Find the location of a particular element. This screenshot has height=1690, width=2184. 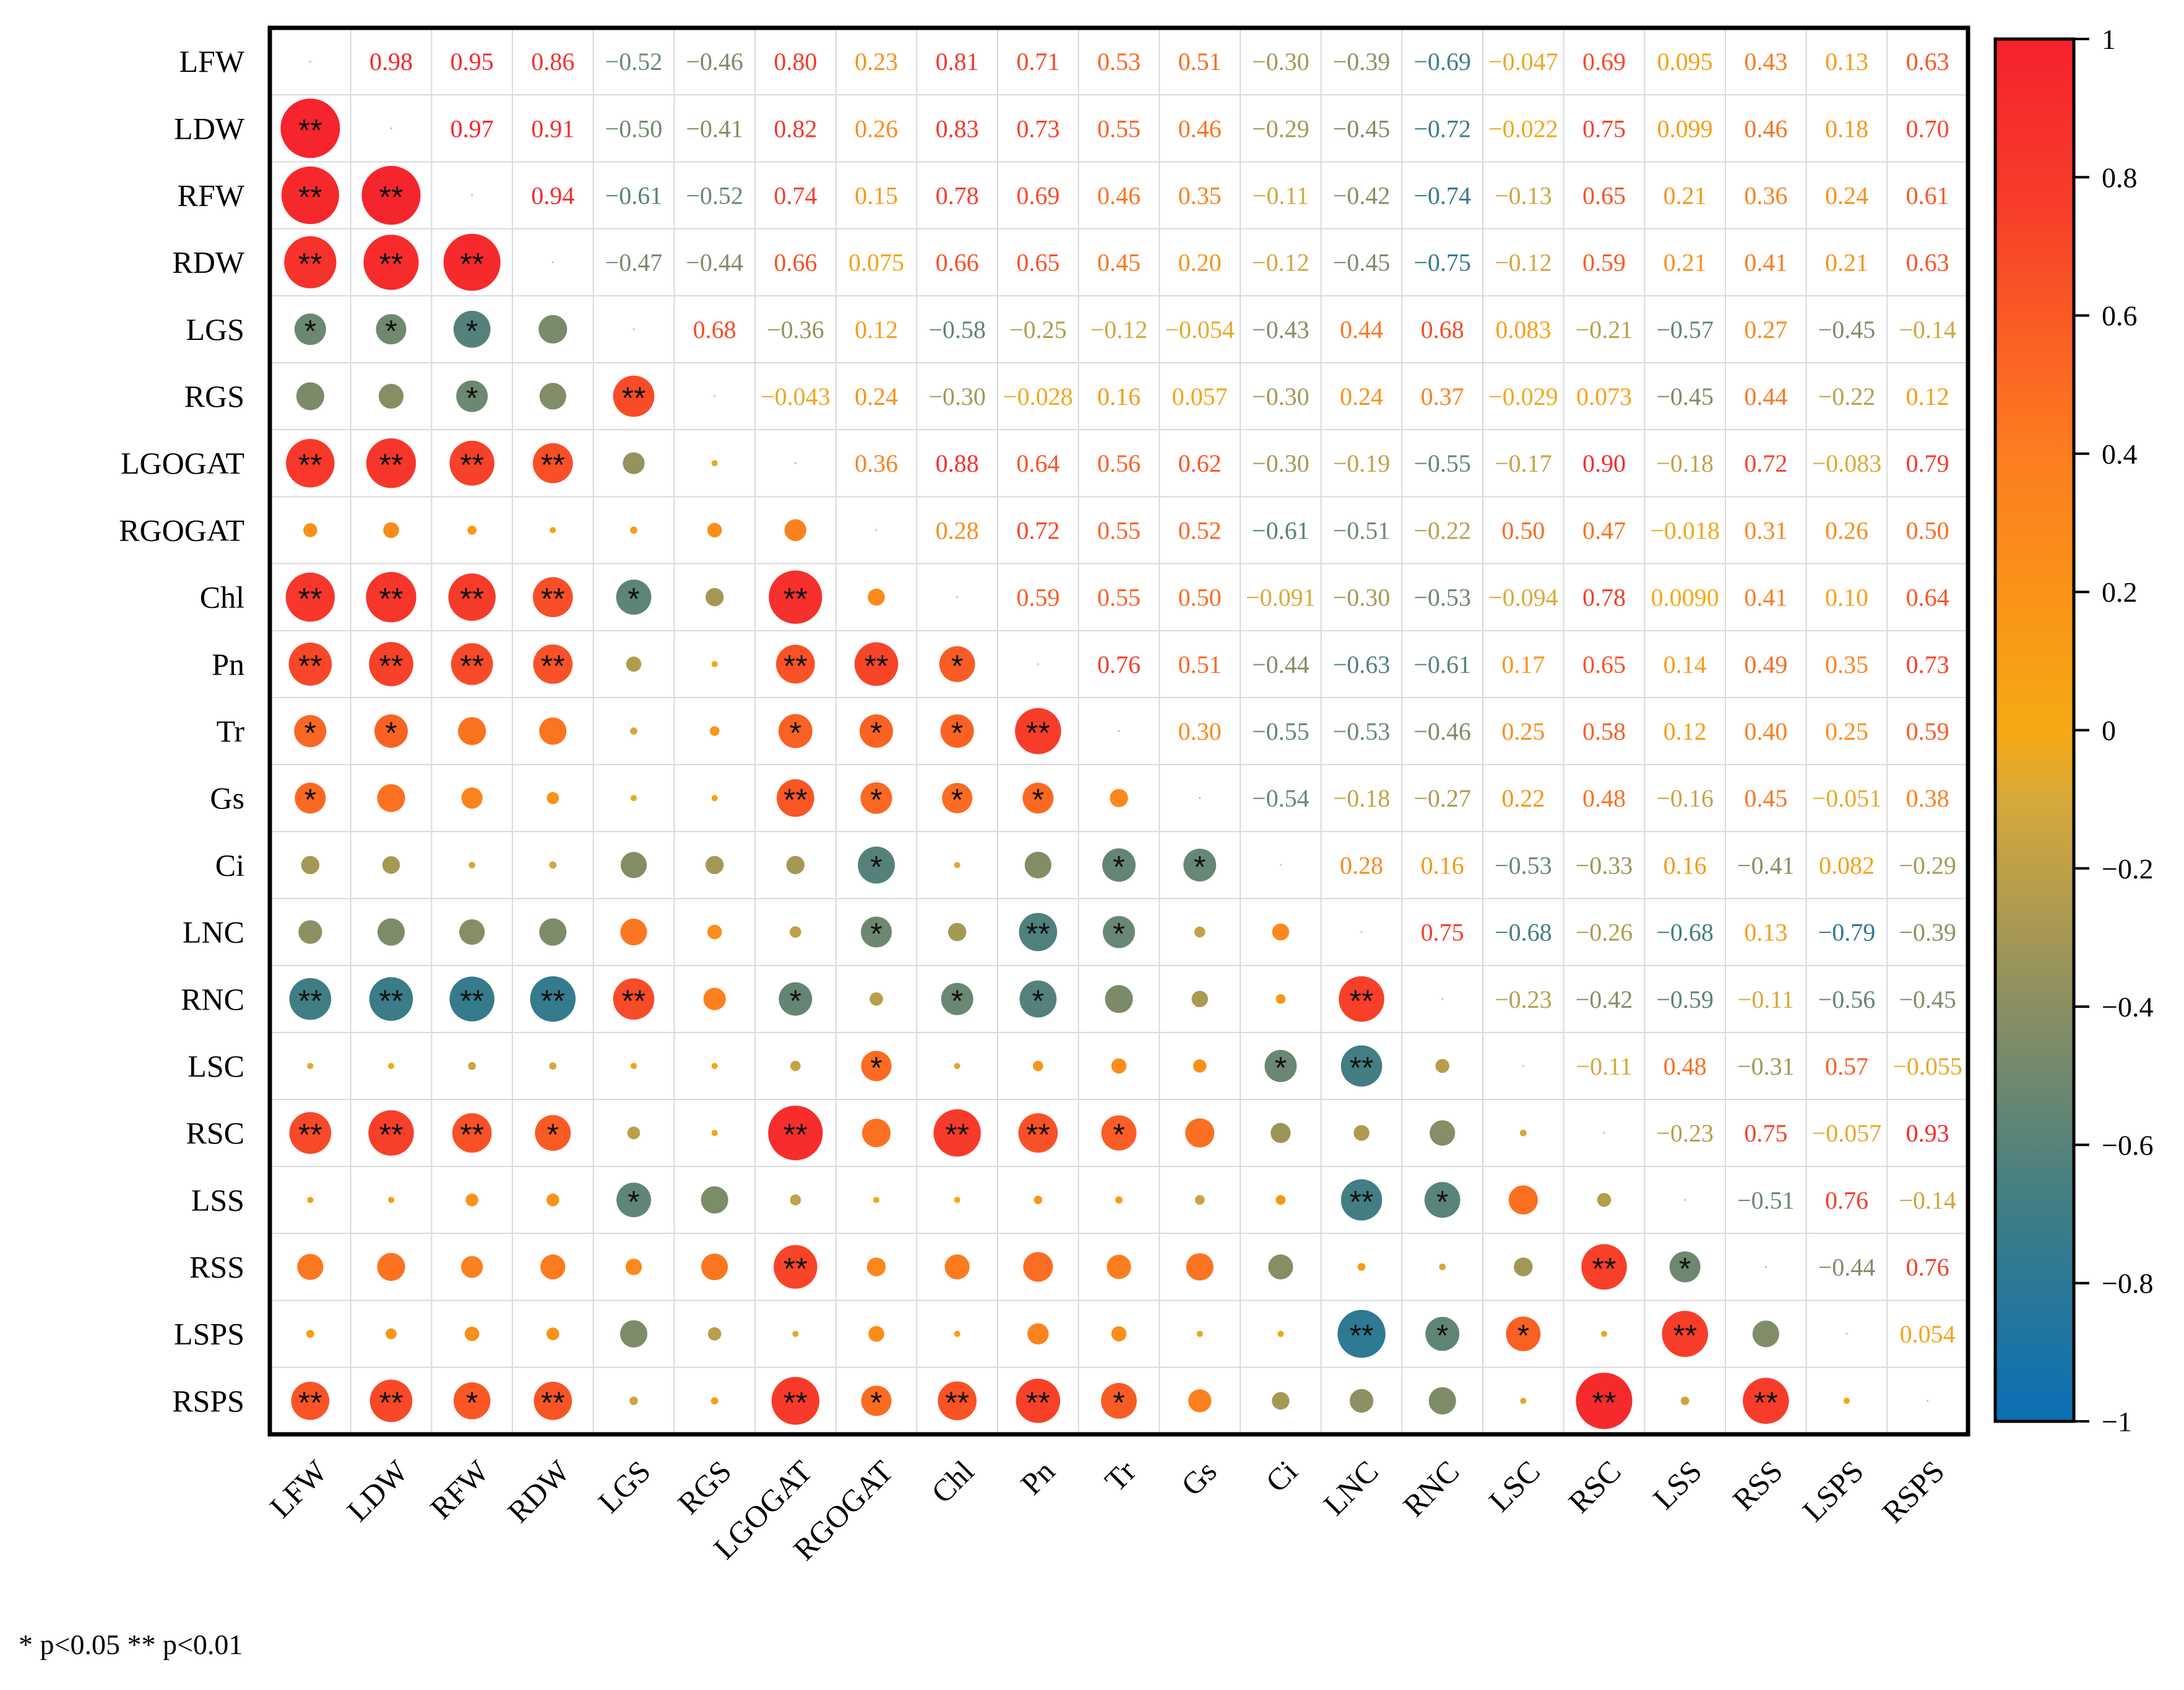

coef-label: −0.17 is located at coordinates (1524, 463).